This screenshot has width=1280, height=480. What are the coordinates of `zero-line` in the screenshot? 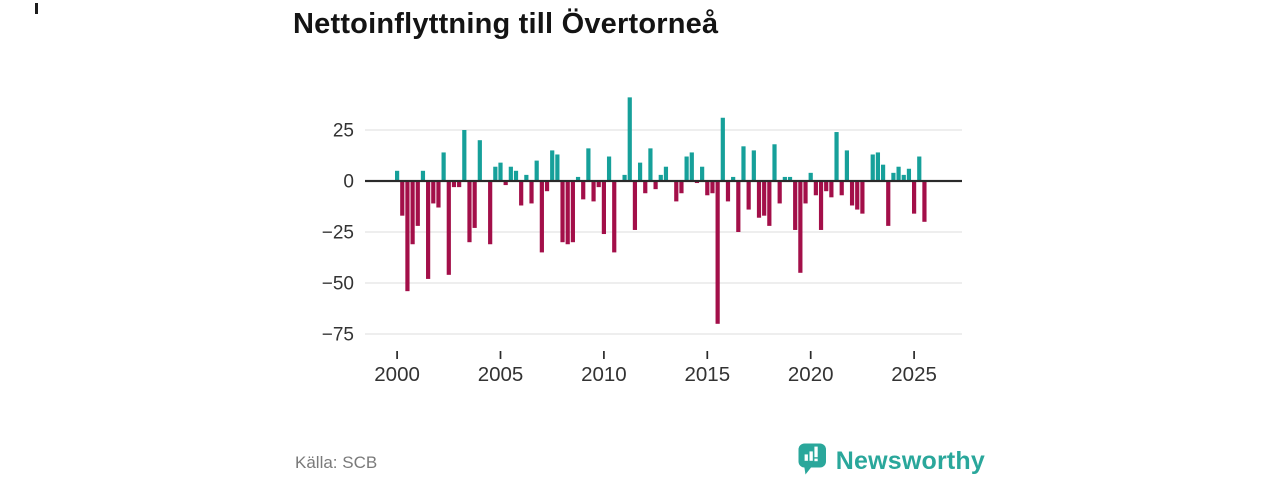 It's located at (663, 181).